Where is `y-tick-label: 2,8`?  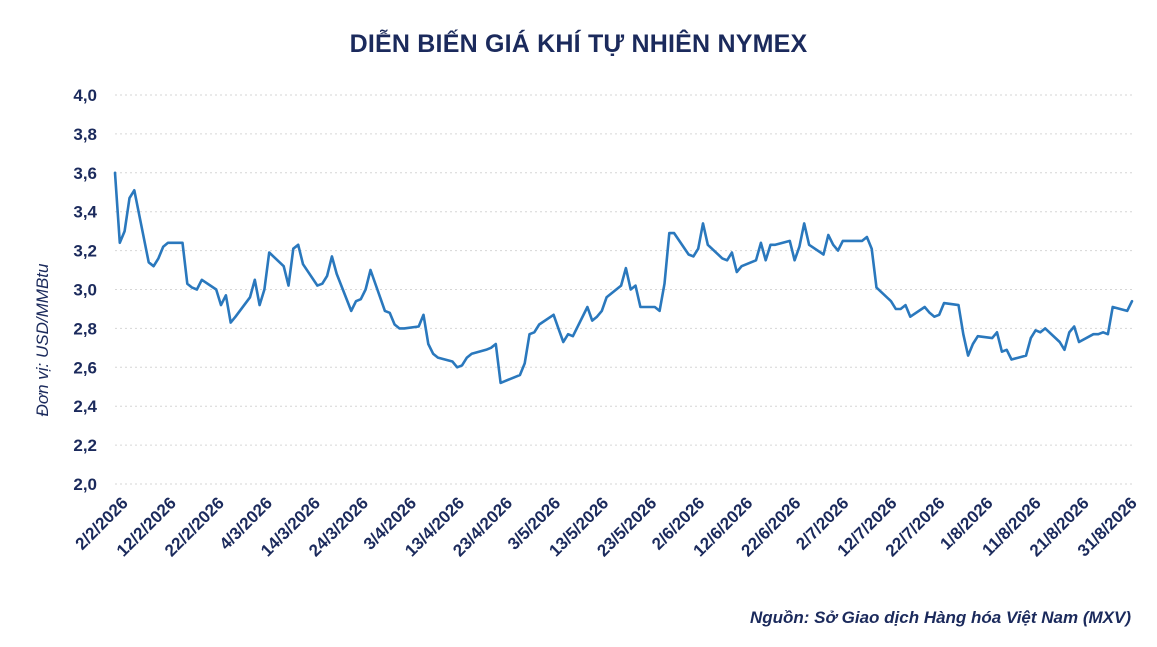 y-tick-label: 2,8 is located at coordinates (85, 328).